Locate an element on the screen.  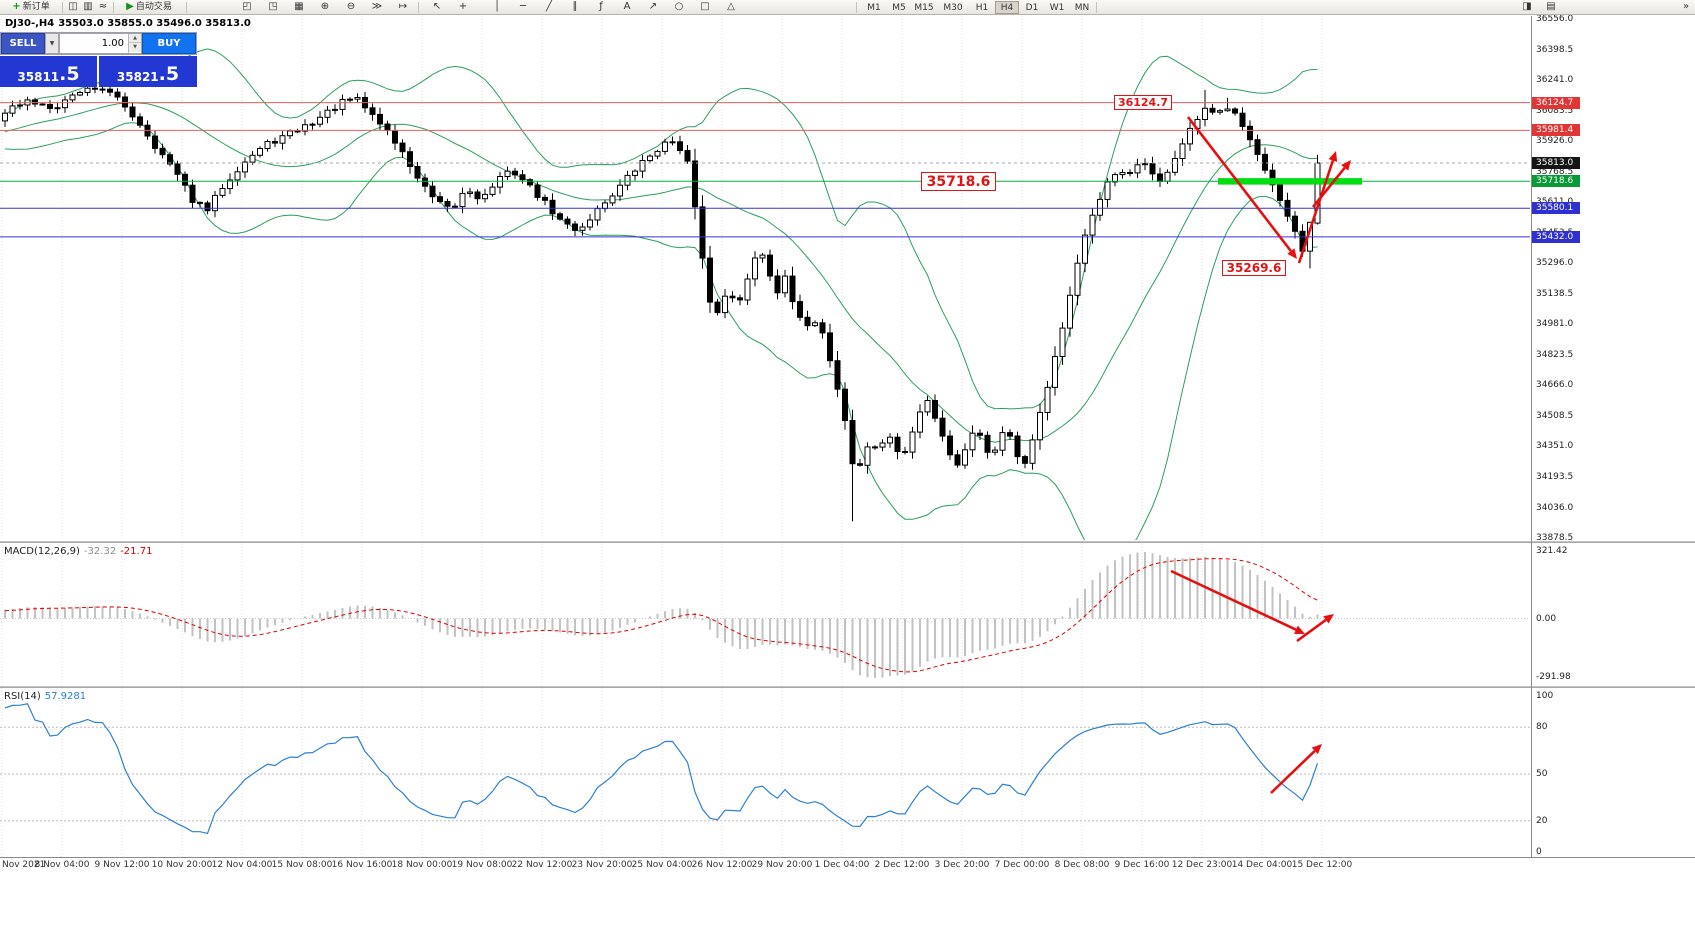
zoom-in-button: ⊕ is located at coordinates (325, 7).